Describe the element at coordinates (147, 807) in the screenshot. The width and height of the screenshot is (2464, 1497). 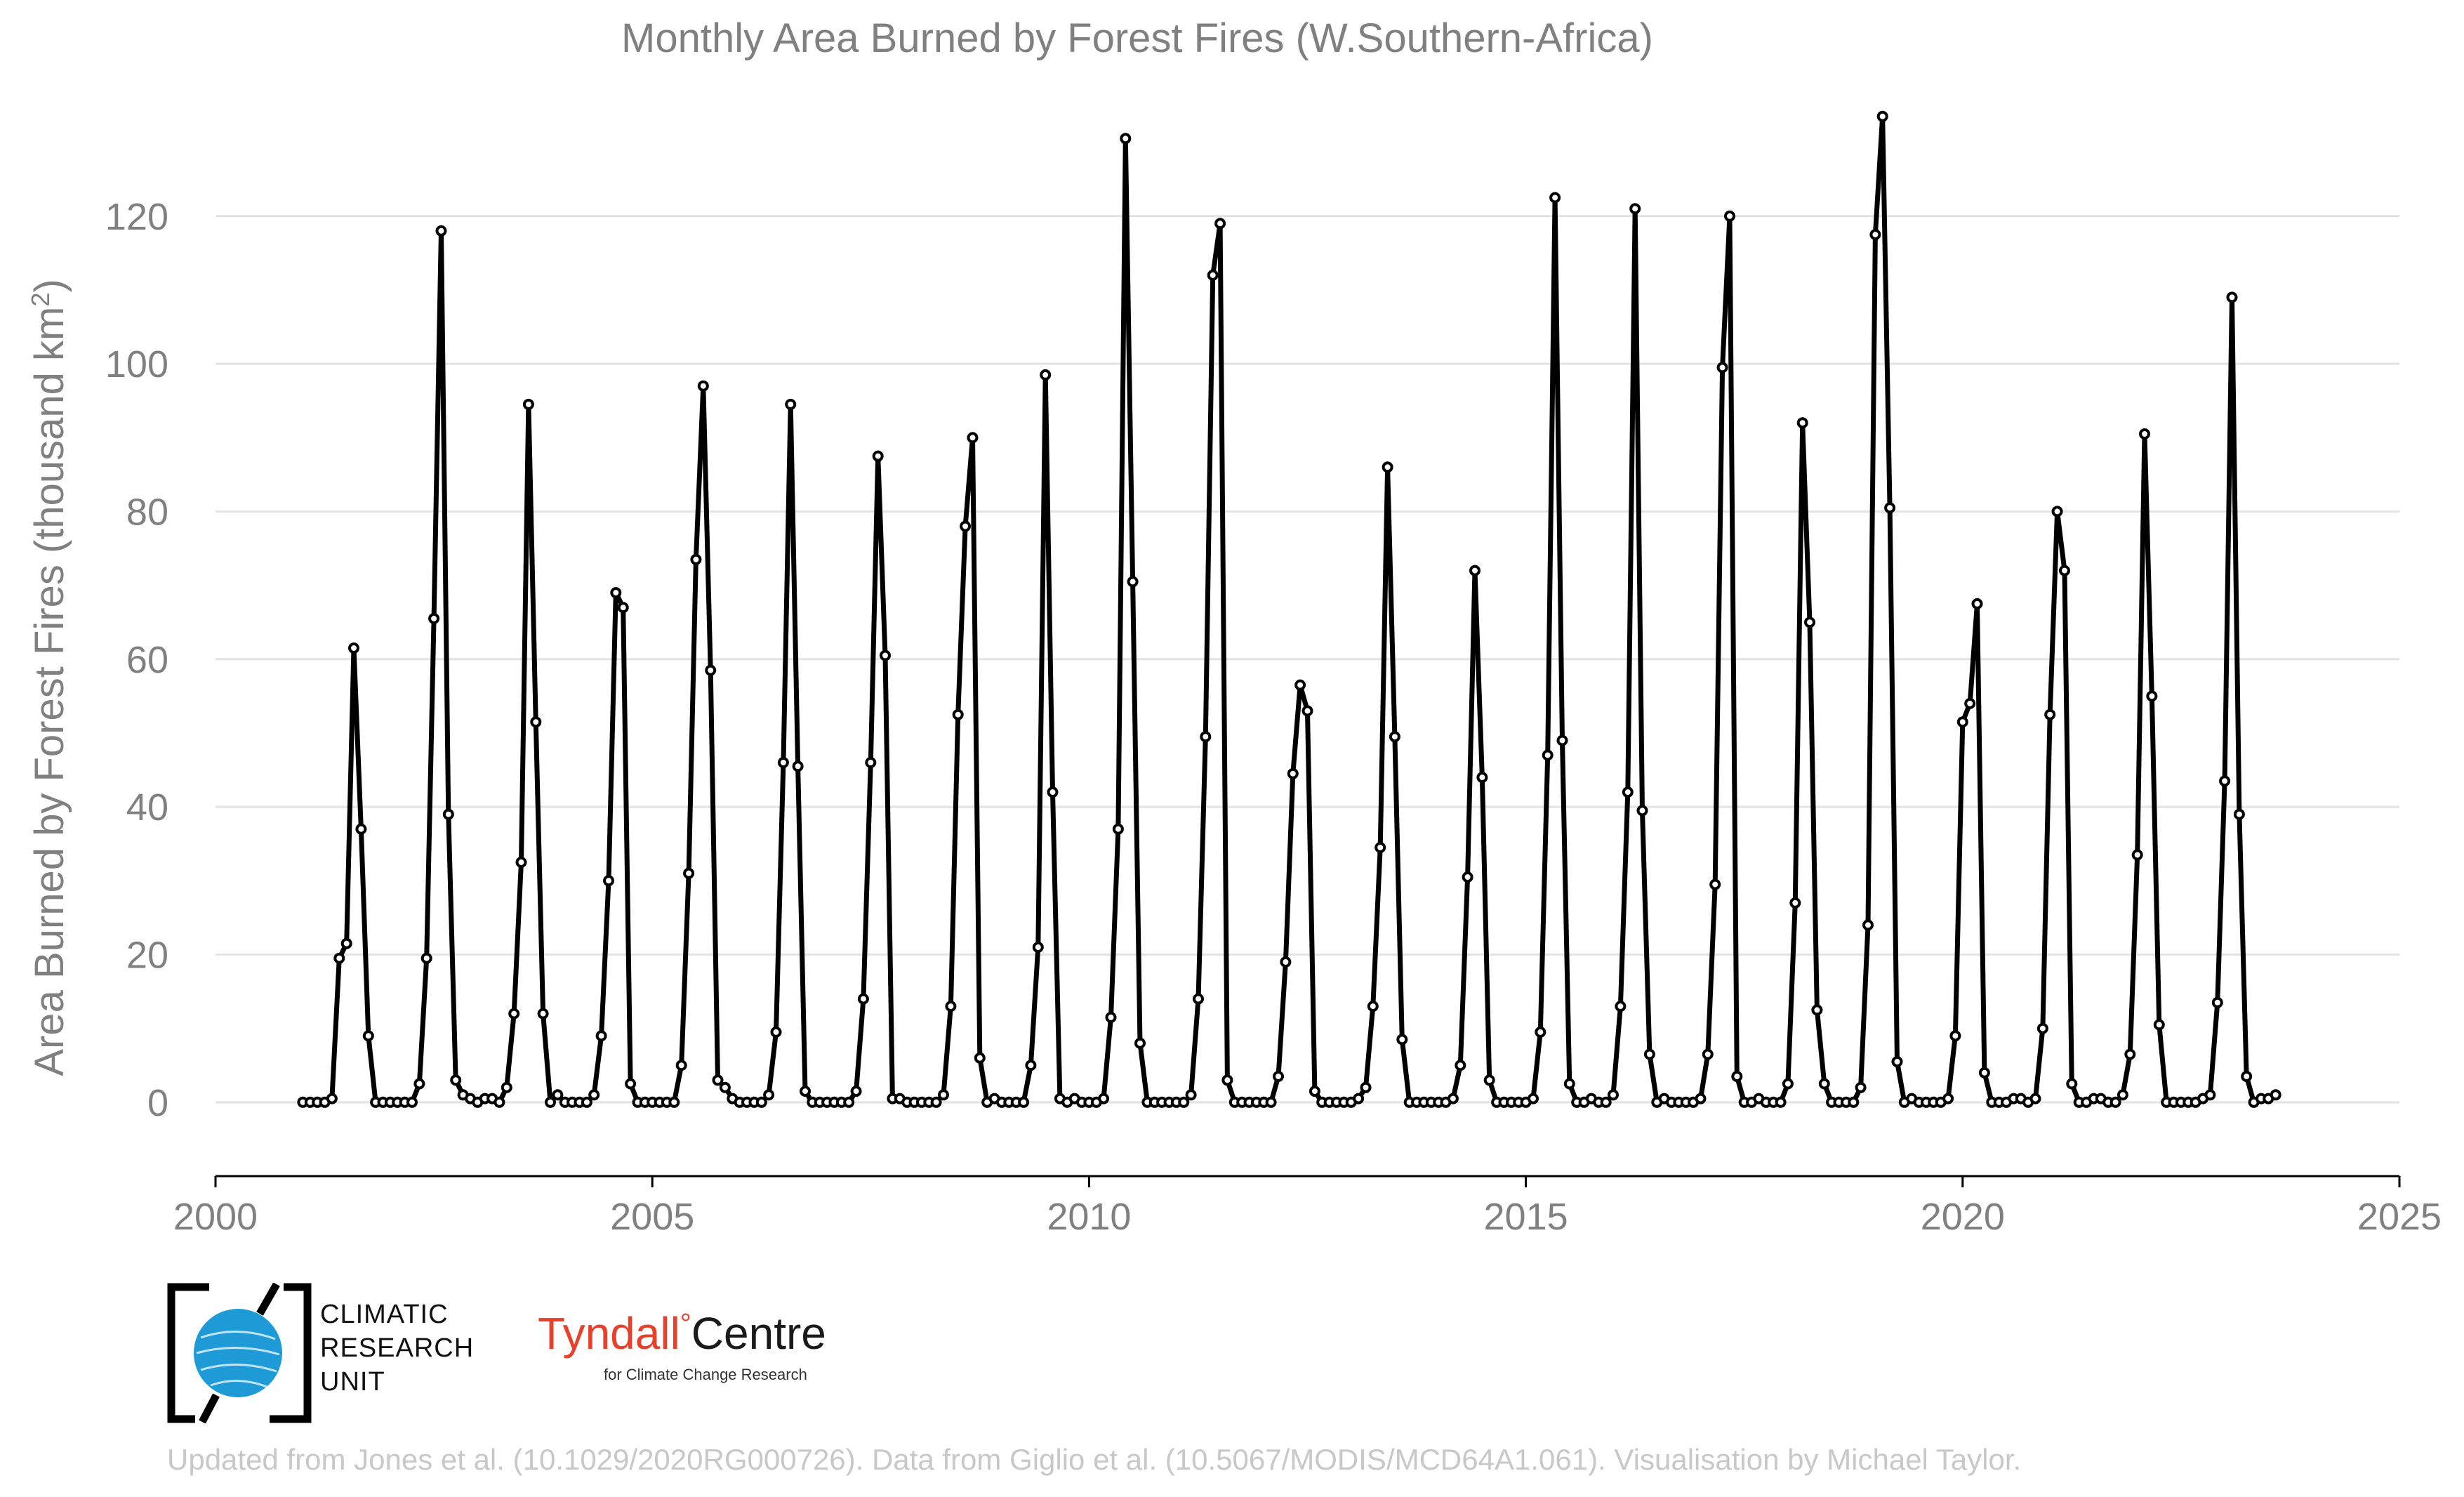
I see `y-tick-label: 40` at that location.